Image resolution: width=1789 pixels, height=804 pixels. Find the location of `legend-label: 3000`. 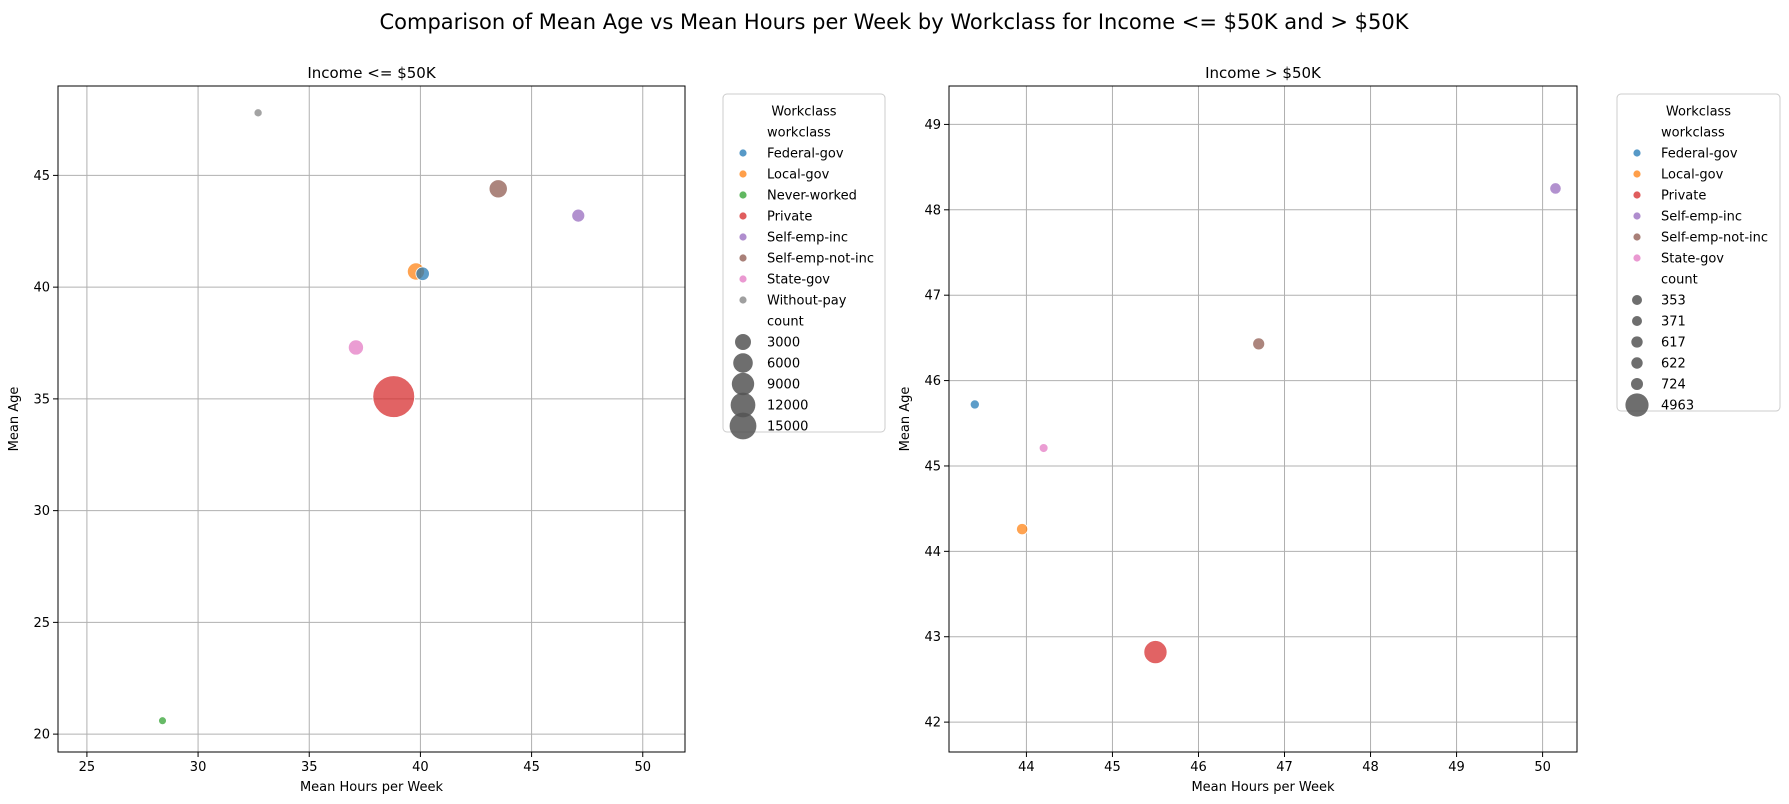

legend-label: 3000 is located at coordinates (783, 343).